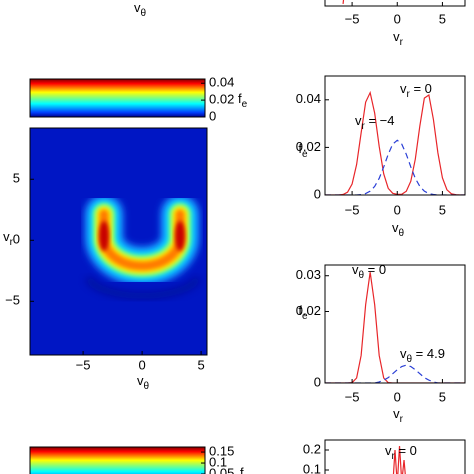 Image resolution: width=474 pixels, height=474 pixels. I want to click on label-text: = 4.9, so click(428, 353).